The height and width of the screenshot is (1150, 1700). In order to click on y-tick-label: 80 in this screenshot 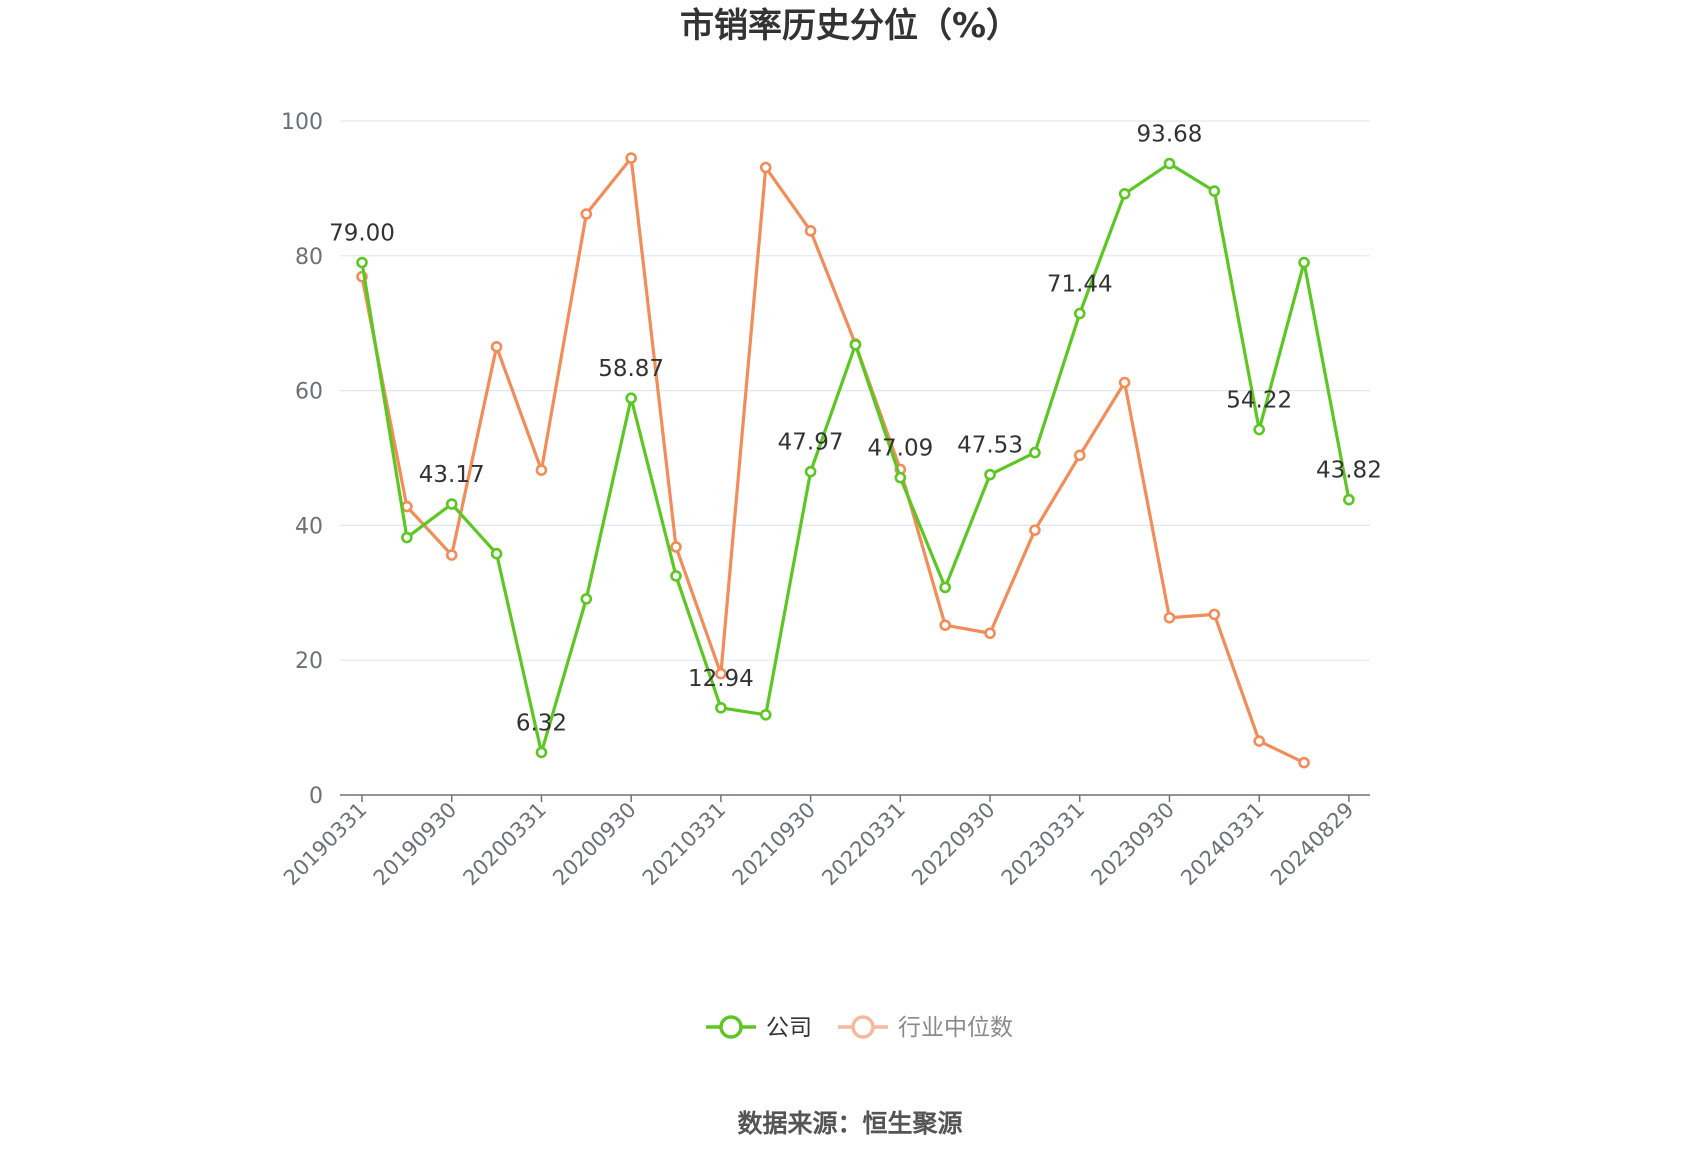, I will do `click(309, 257)`.